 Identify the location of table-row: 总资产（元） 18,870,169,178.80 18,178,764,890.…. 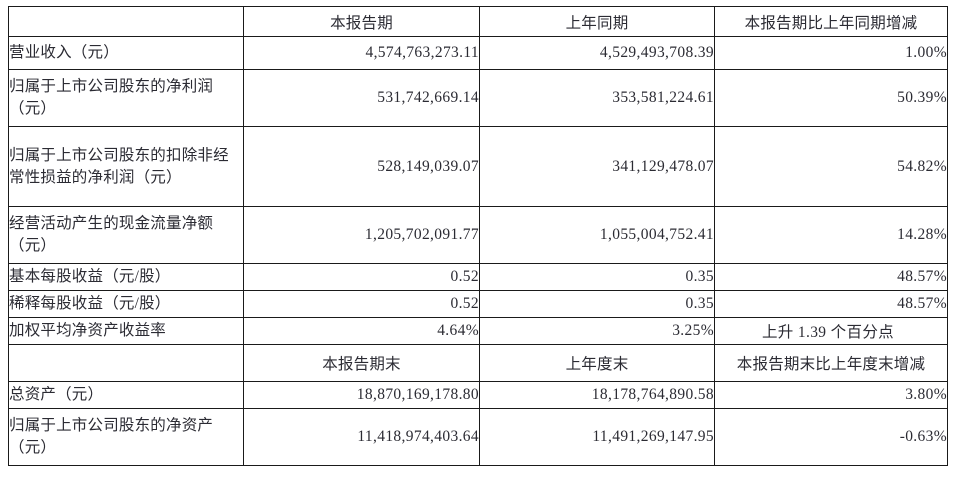
(478, 395).